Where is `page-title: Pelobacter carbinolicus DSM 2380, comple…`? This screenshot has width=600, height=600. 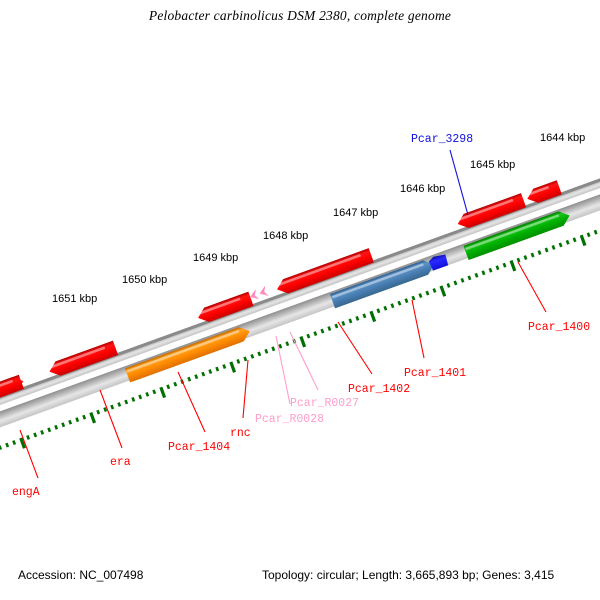
page-title: Pelobacter carbinolicus DSM 2380, comple… is located at coordinates (300, 15).